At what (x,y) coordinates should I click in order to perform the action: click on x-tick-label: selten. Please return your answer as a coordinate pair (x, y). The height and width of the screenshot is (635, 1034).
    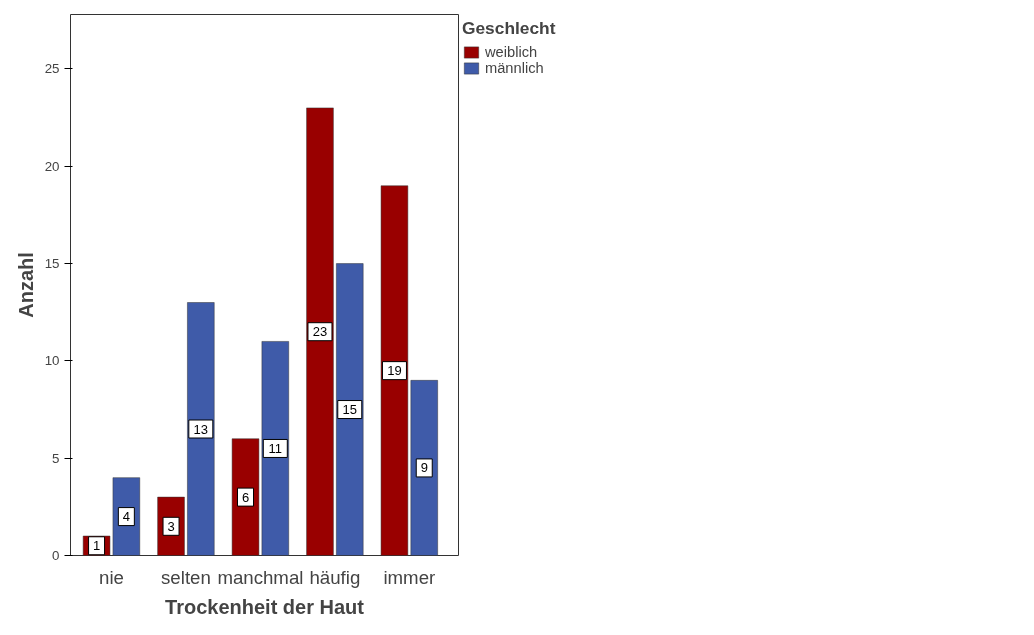
    Looking at the image, I should click on (186, 577).